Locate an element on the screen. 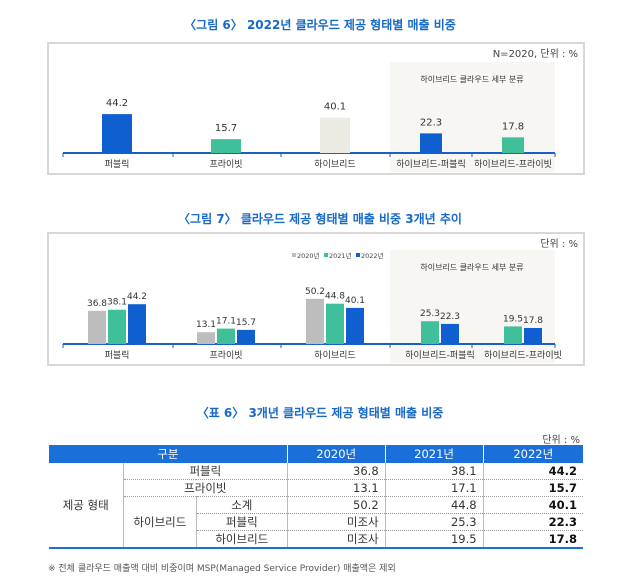  data-label: 44.8 is located at coordinates (335, 297).